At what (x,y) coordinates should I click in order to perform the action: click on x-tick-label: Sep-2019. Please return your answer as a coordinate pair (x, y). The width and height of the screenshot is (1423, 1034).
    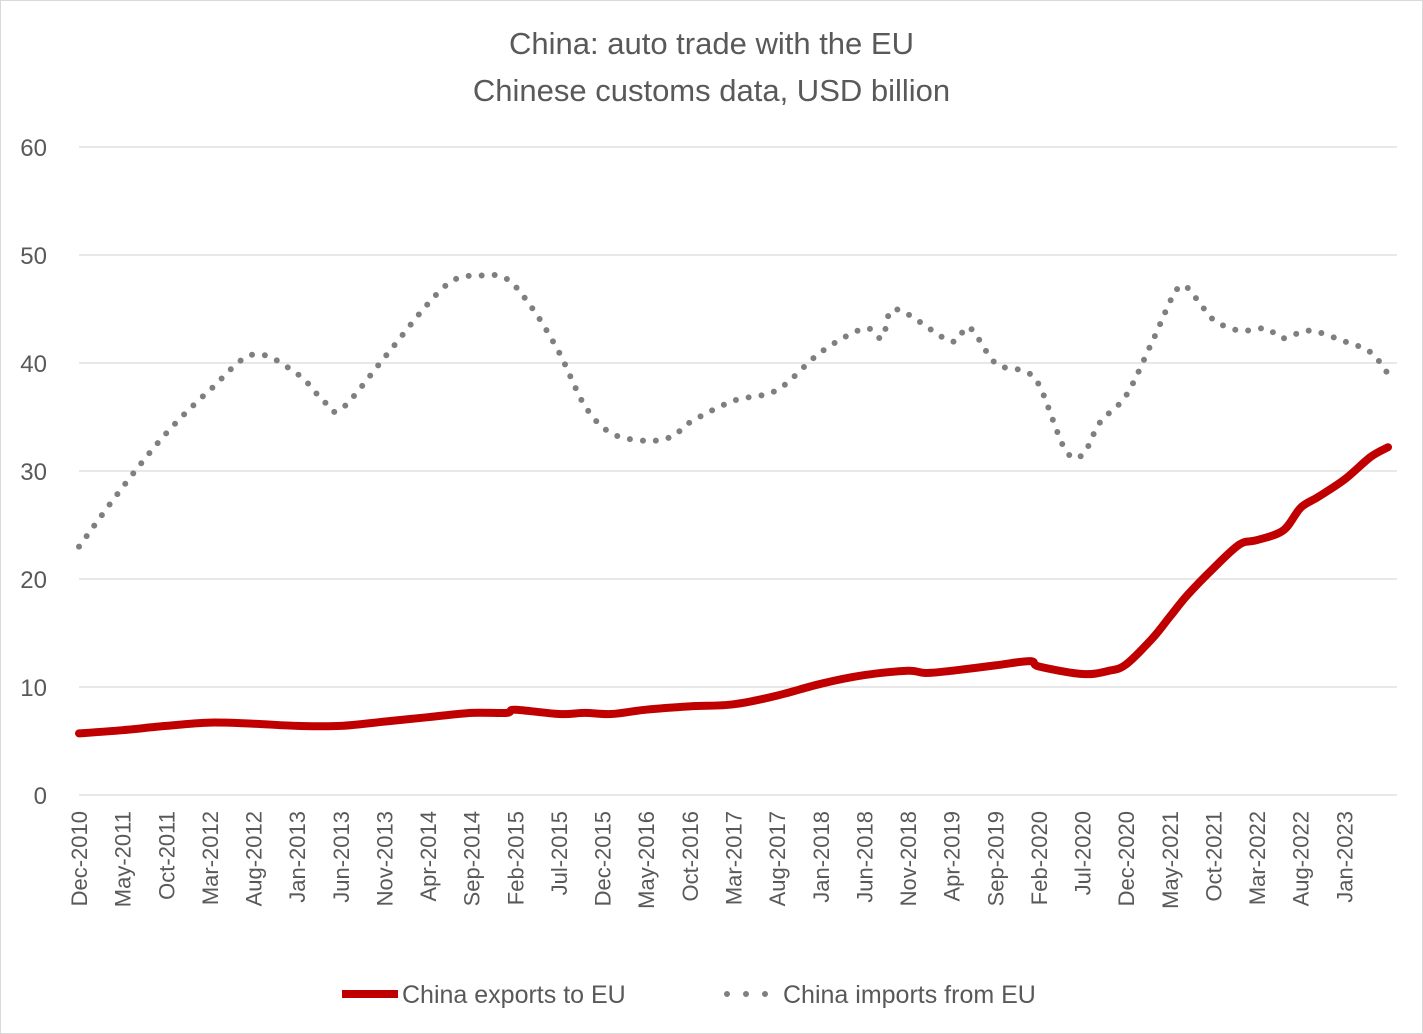
    Looking at the image, I should click on (995, 858).